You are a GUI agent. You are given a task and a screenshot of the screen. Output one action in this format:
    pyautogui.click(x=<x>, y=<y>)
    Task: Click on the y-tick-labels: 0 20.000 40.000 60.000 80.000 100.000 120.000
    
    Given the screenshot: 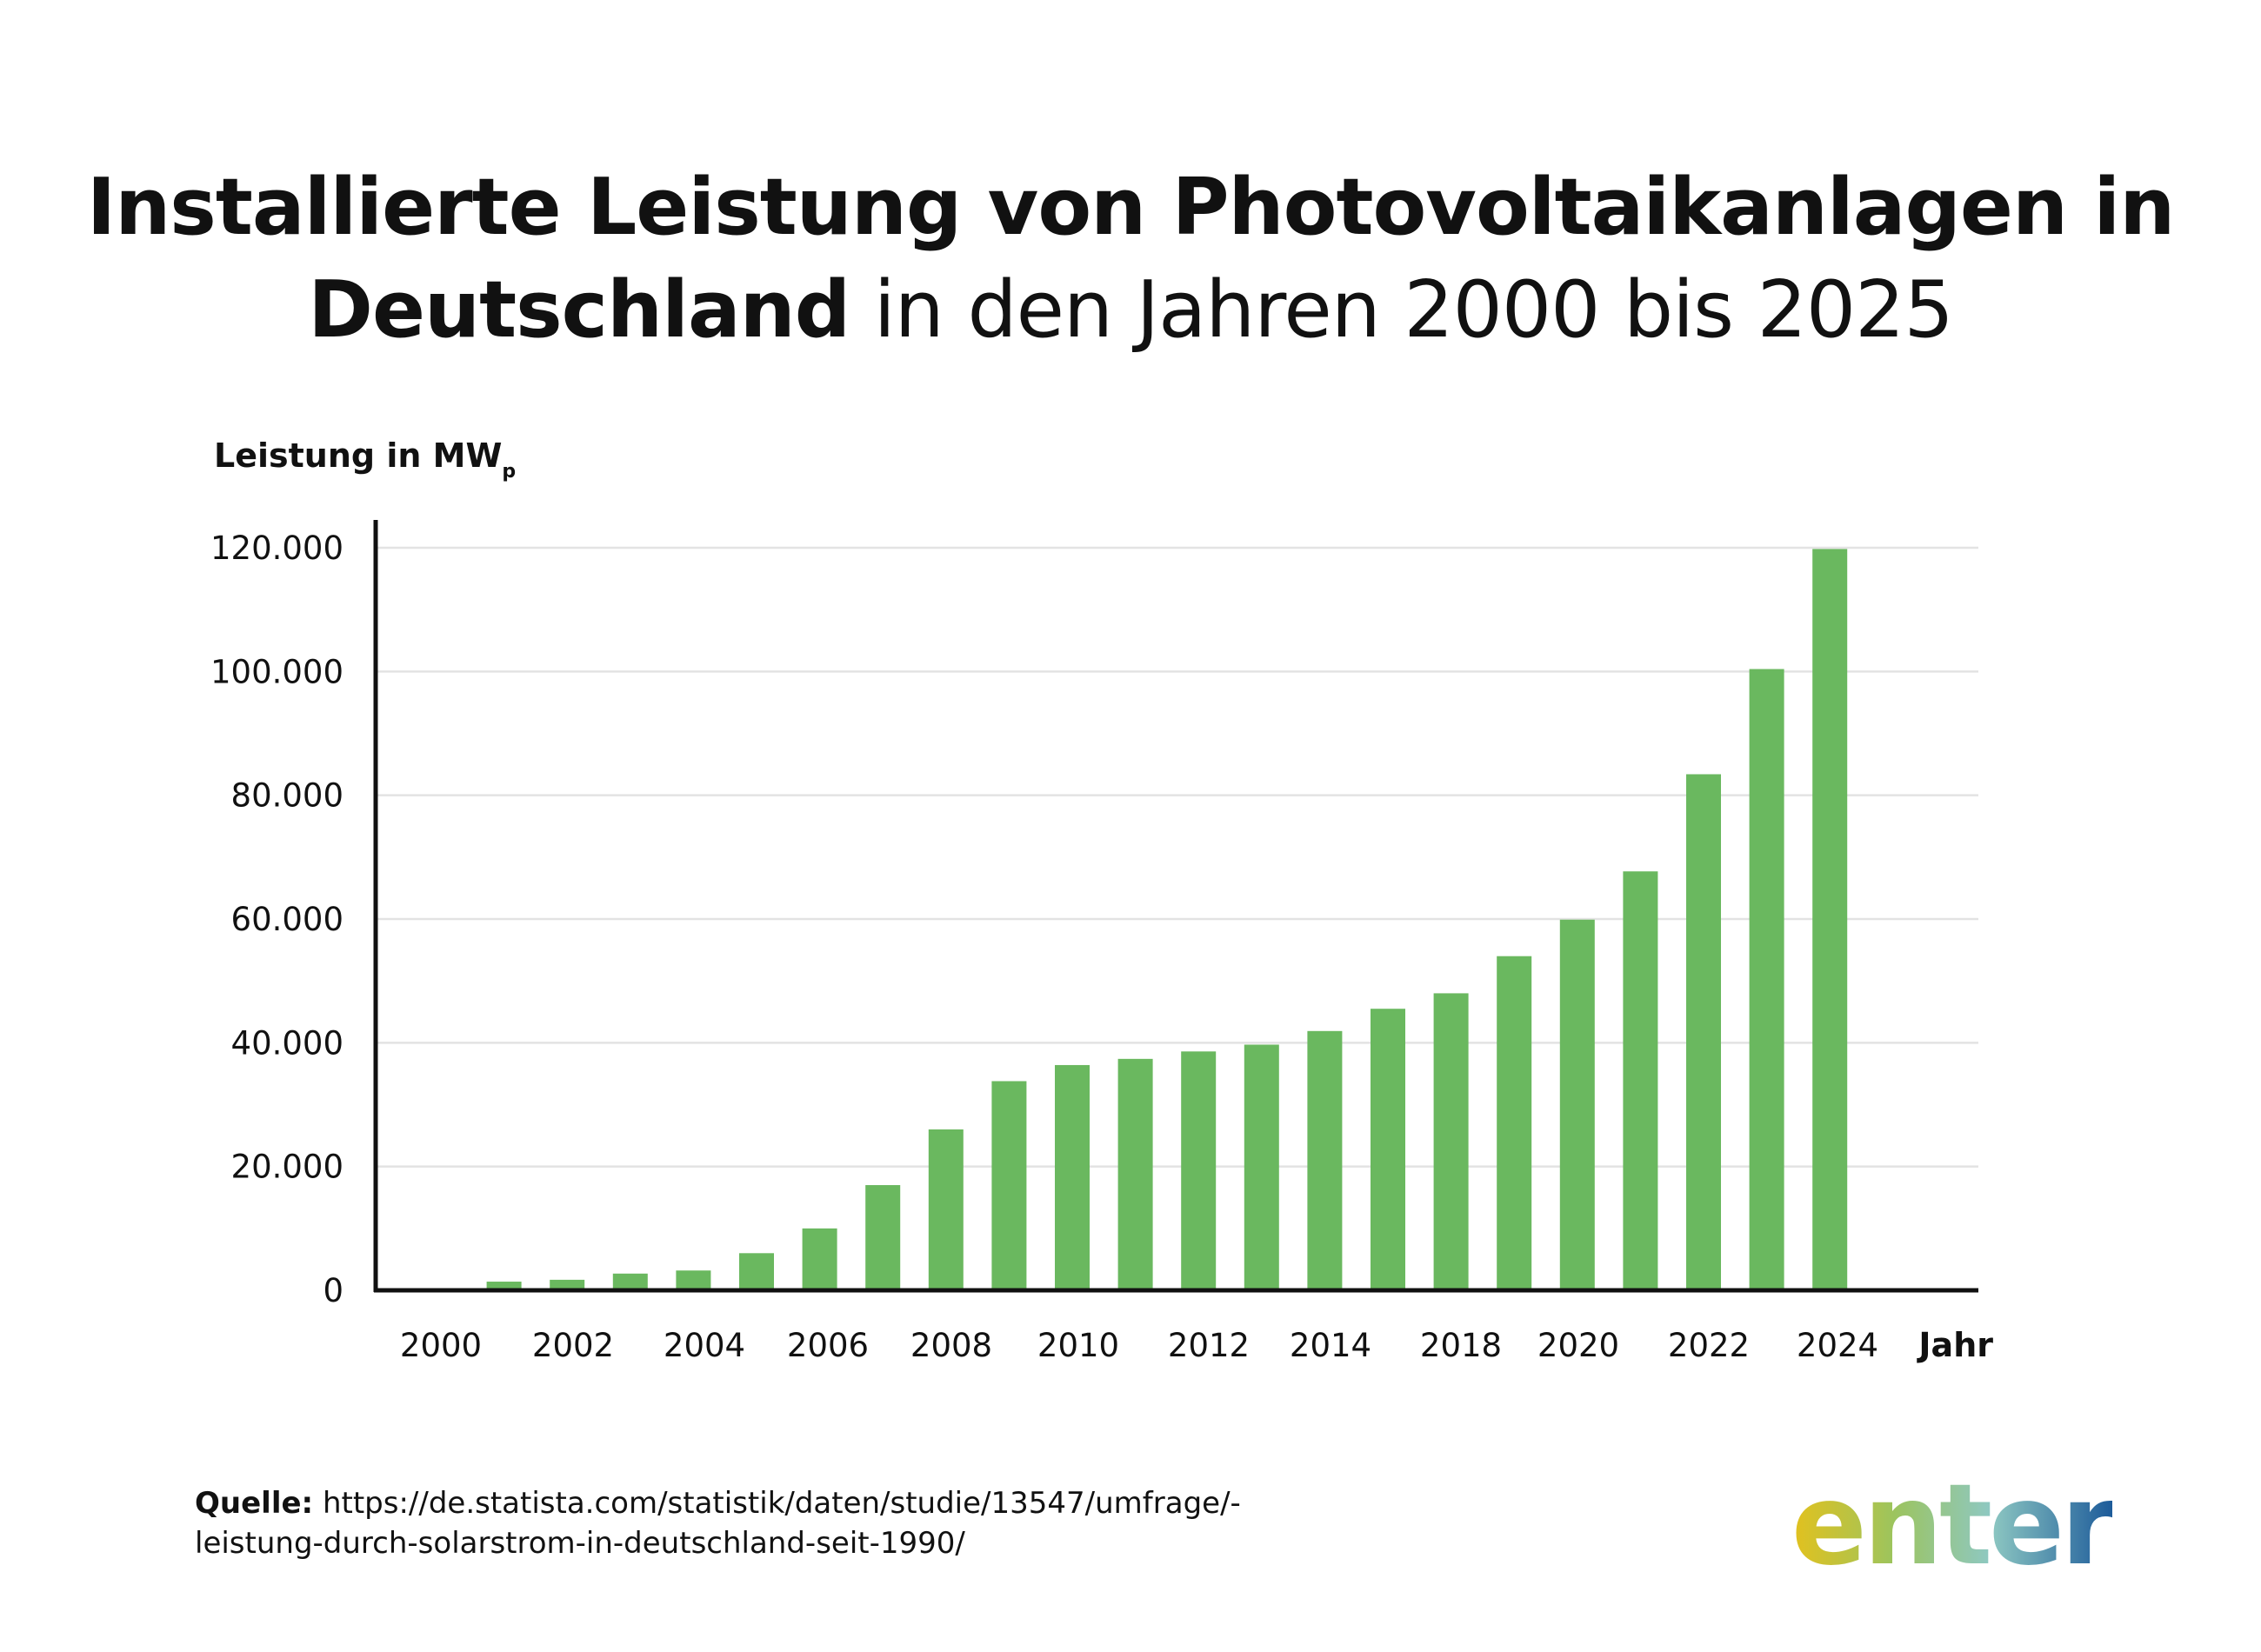 What is the action you would take?
    pyautogui.click(x=276, y=919)
    